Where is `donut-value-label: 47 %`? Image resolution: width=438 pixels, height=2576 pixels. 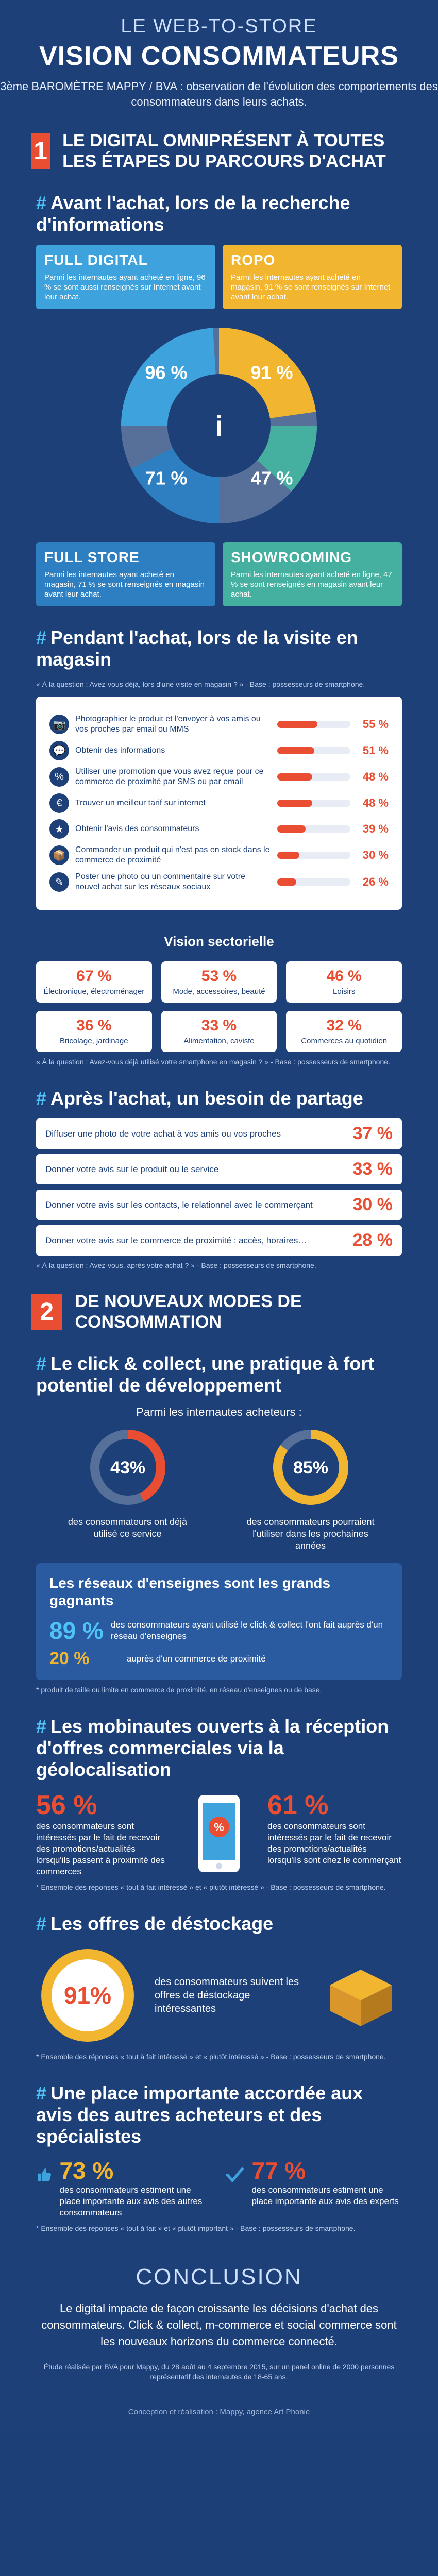
donut-value-label: 47 % is located at coordinates (271, 478).